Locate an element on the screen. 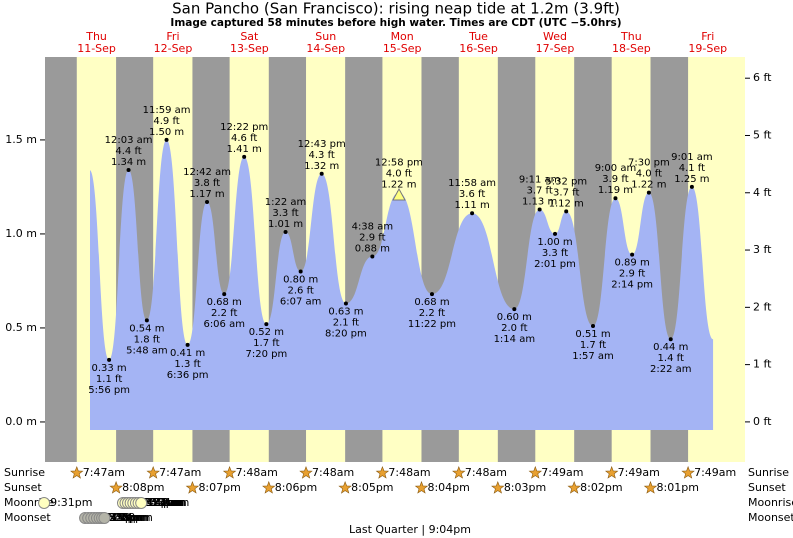 The width and height of the screenshot is (793, 538). tide-label: 1.8 ft is located at coordinates (147, 339).